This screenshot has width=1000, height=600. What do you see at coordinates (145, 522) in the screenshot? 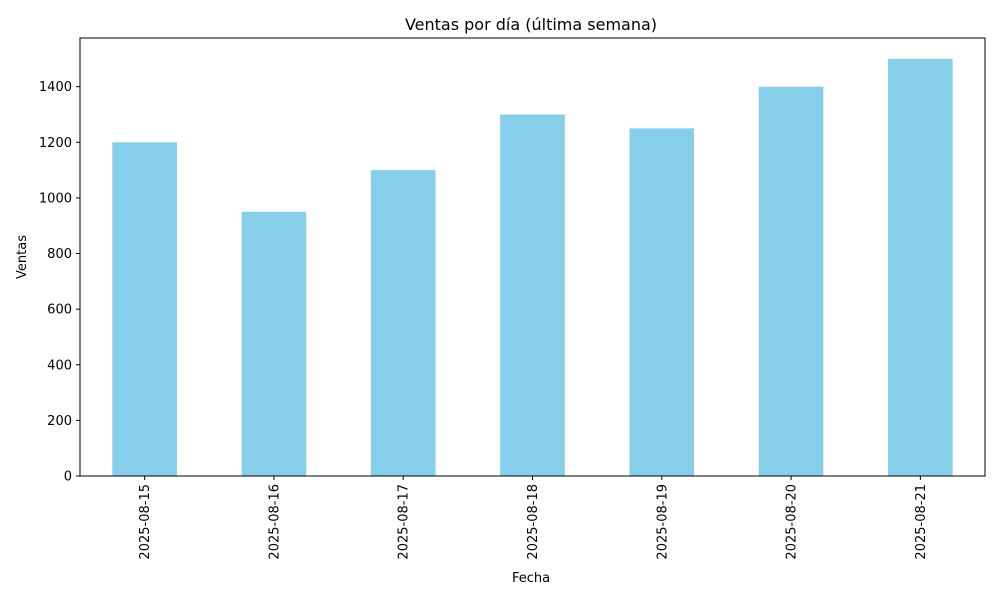
I see `x-tick-label: 2025-08-15` at bounding box center [145, 522].